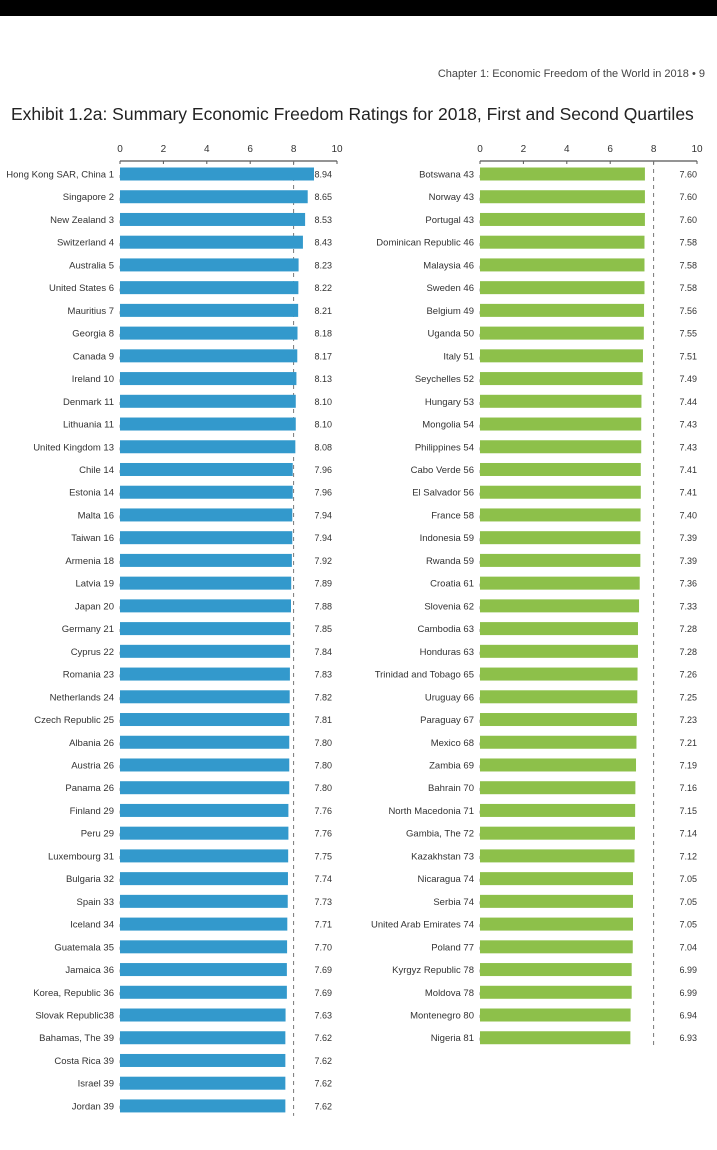 This screenshot has width=717, height=1150. What do you see at coordinates (688, 584) in the screenshot?
I see `data-label: 7.36` at bounding box center [688, 584].